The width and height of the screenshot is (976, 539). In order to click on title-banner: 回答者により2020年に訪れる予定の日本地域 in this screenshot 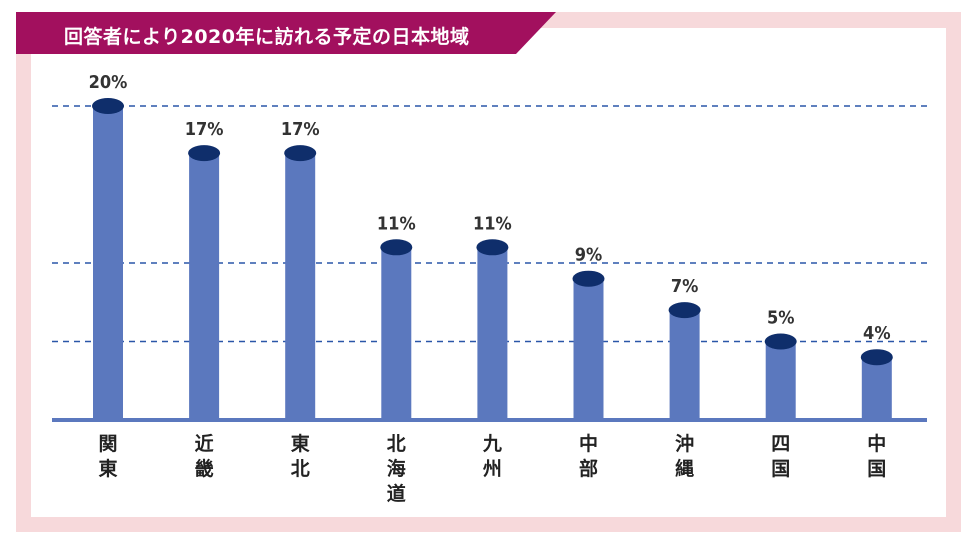, I will do `click(286, 33)`.